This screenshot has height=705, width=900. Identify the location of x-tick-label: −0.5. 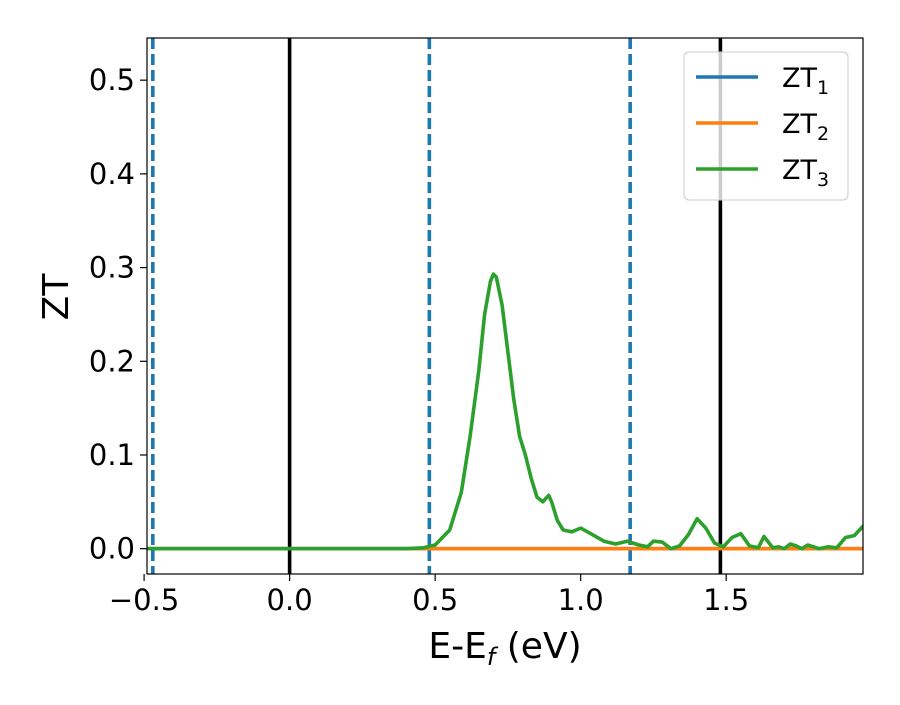
(144, 600).